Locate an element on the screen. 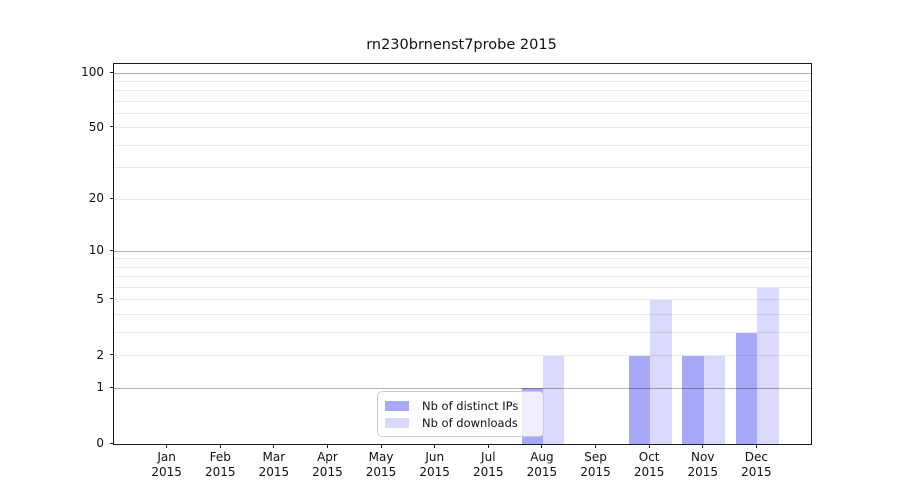 The width and height of the screenshot is (900, 500). x-tick-mark-jan is located at coordinates (167, 446).